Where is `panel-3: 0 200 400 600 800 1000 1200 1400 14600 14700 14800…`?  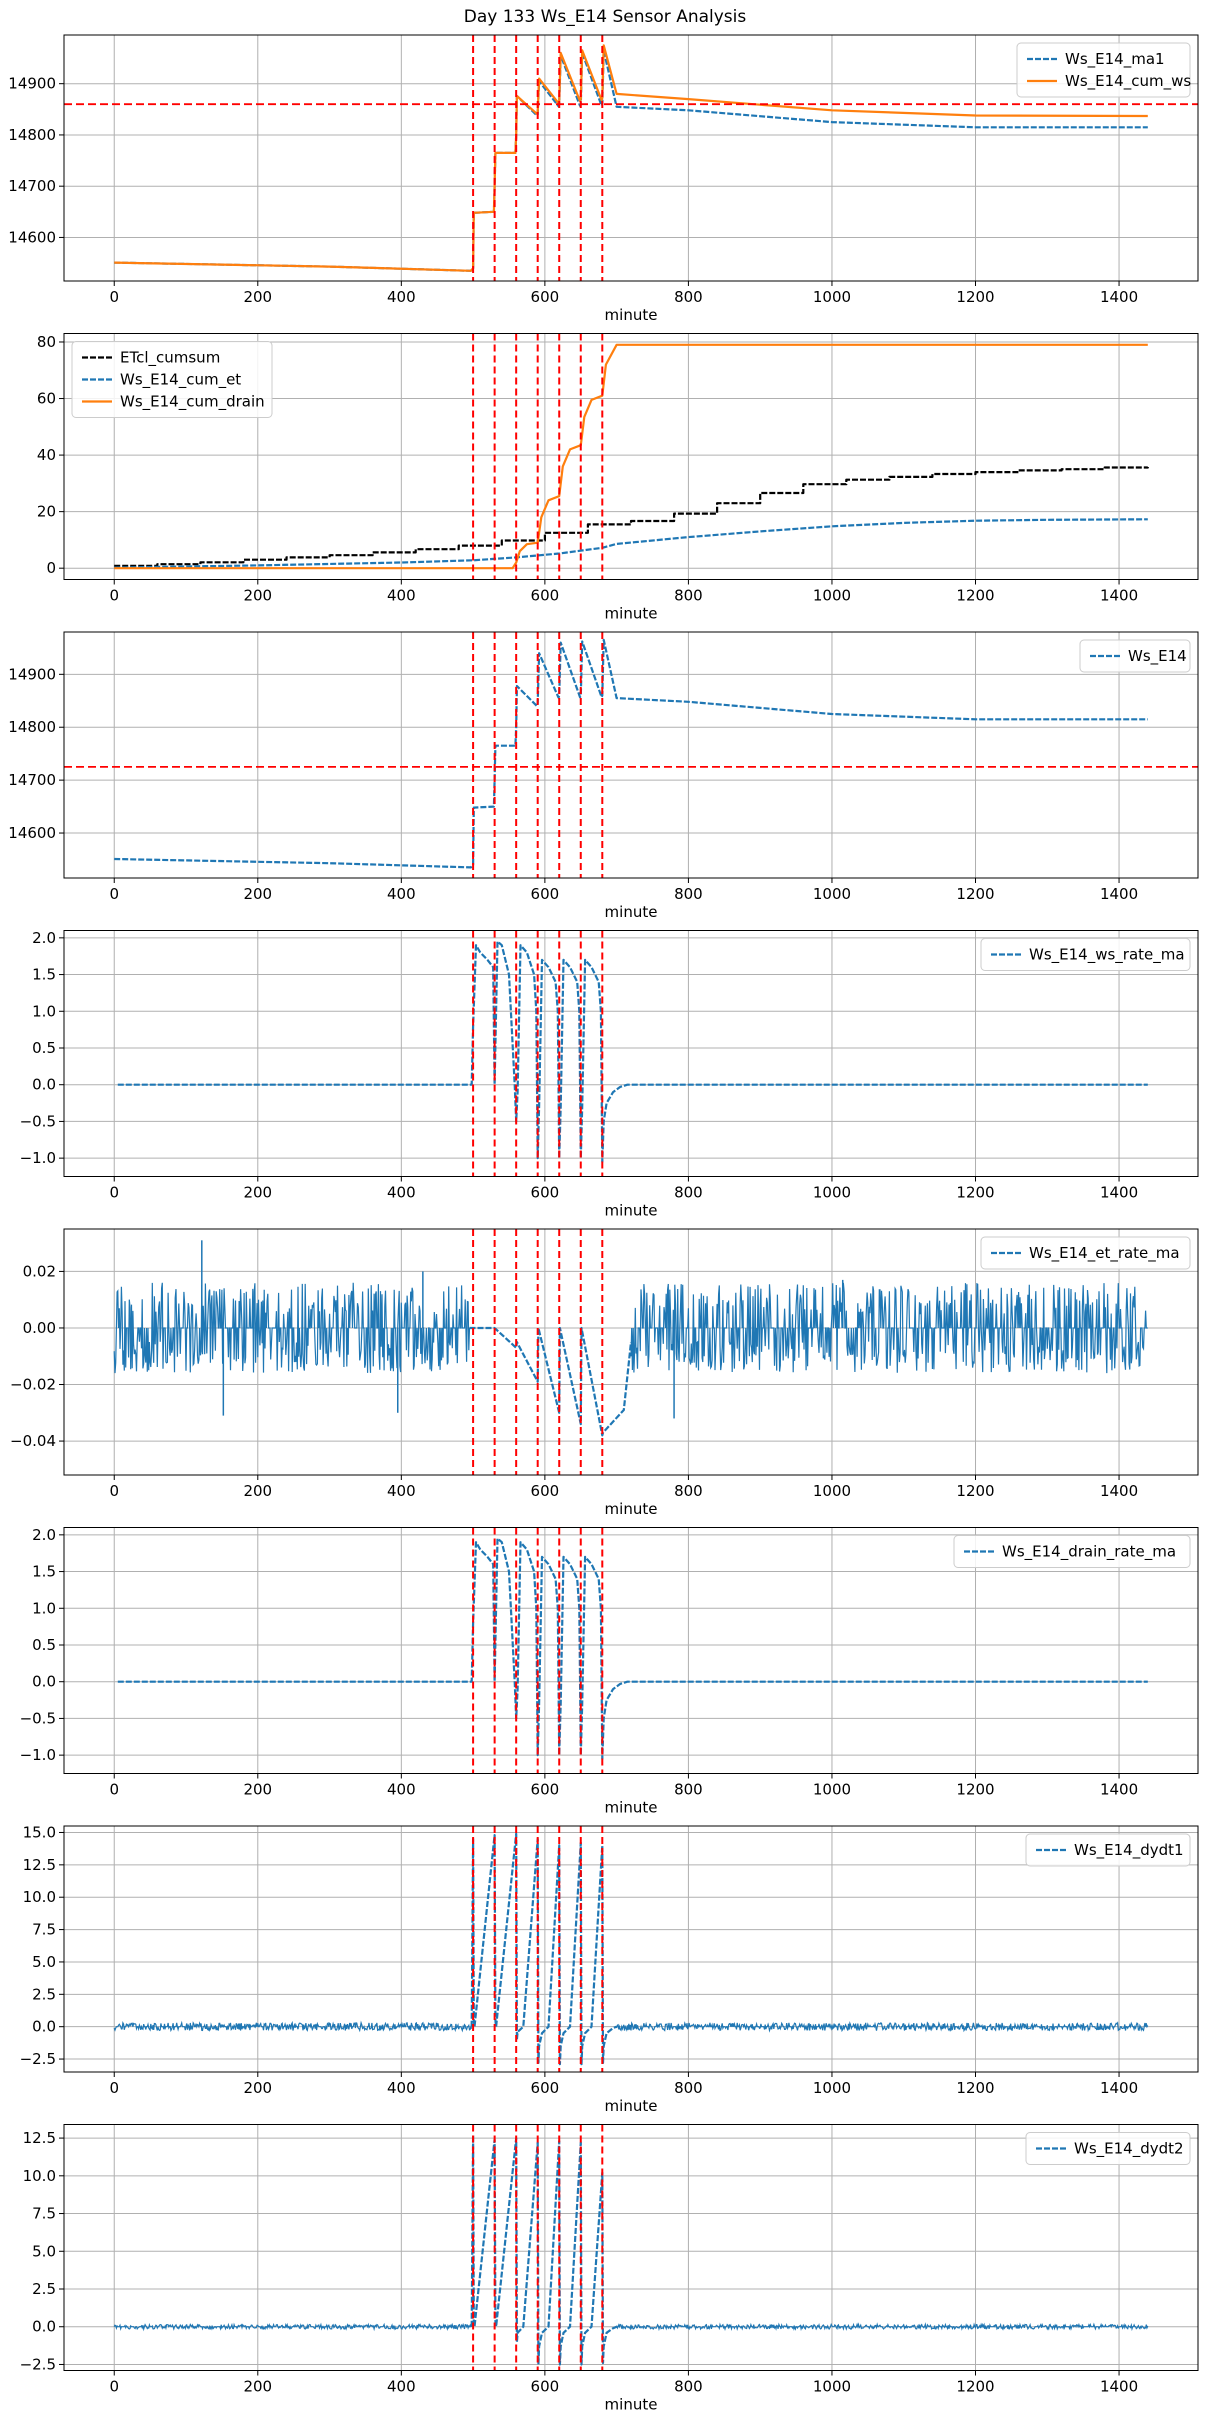
panel-3: 0 200 400 600 800 1000 1200 1400 14600 14700 14800… is located at coordinates (603, 776).